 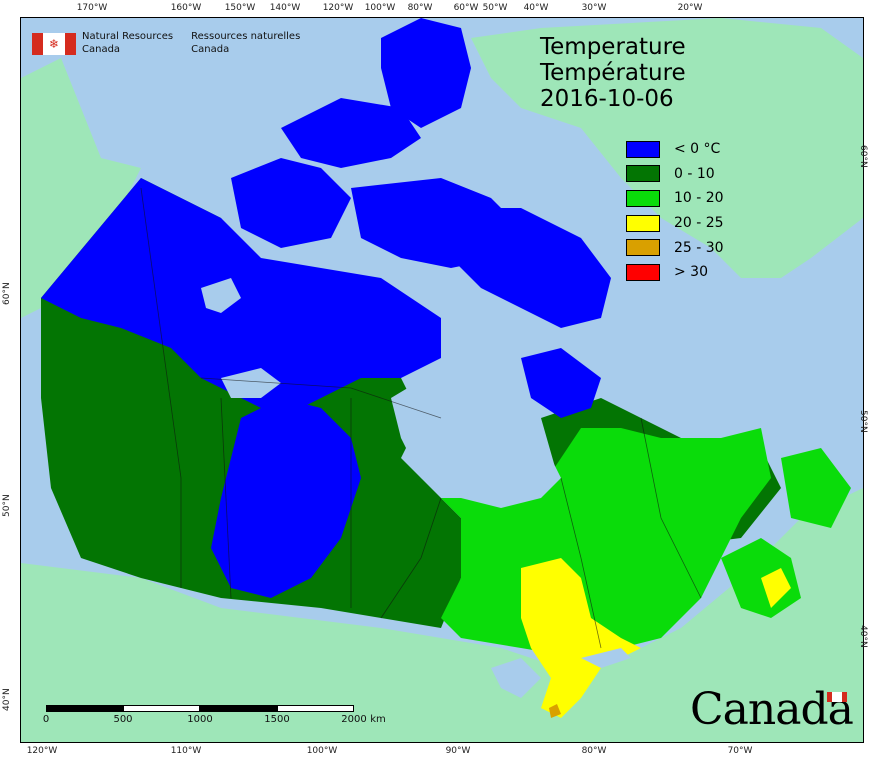 I want to click on great-lakes, so click(x=561, y=673).